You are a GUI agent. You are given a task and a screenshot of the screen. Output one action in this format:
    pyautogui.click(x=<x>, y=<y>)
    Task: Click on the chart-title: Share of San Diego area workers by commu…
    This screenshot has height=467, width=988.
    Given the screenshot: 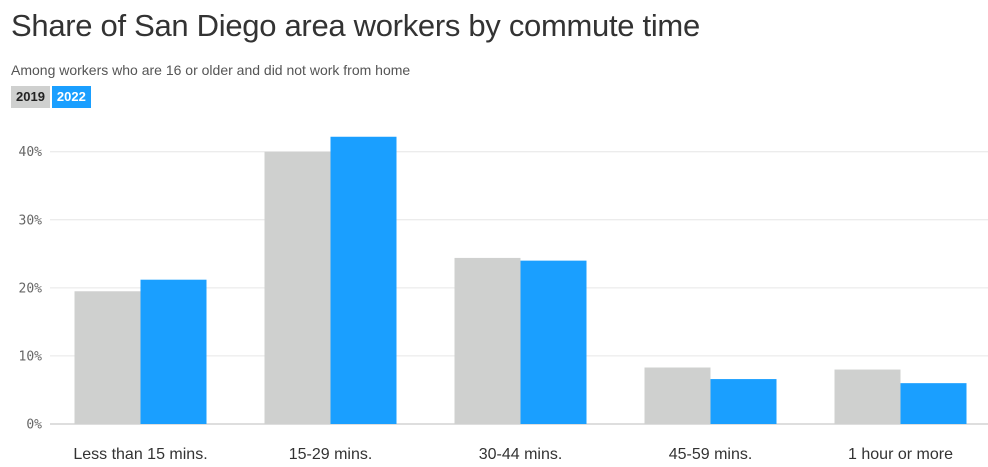 What is the action you would take?
    pyautogui.click(x=355, y=25)
    